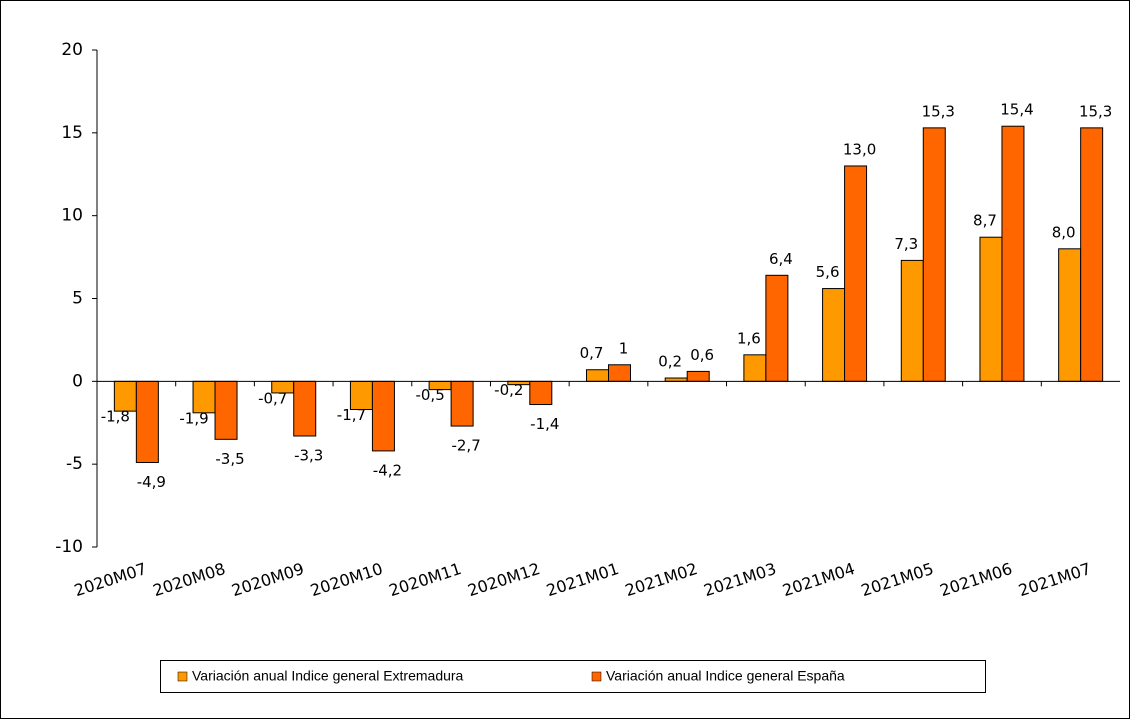  What do you see at coordinates (151, 482) in the screenshot?
I see `value-label: -4,9` at bounding box center [151, 482].